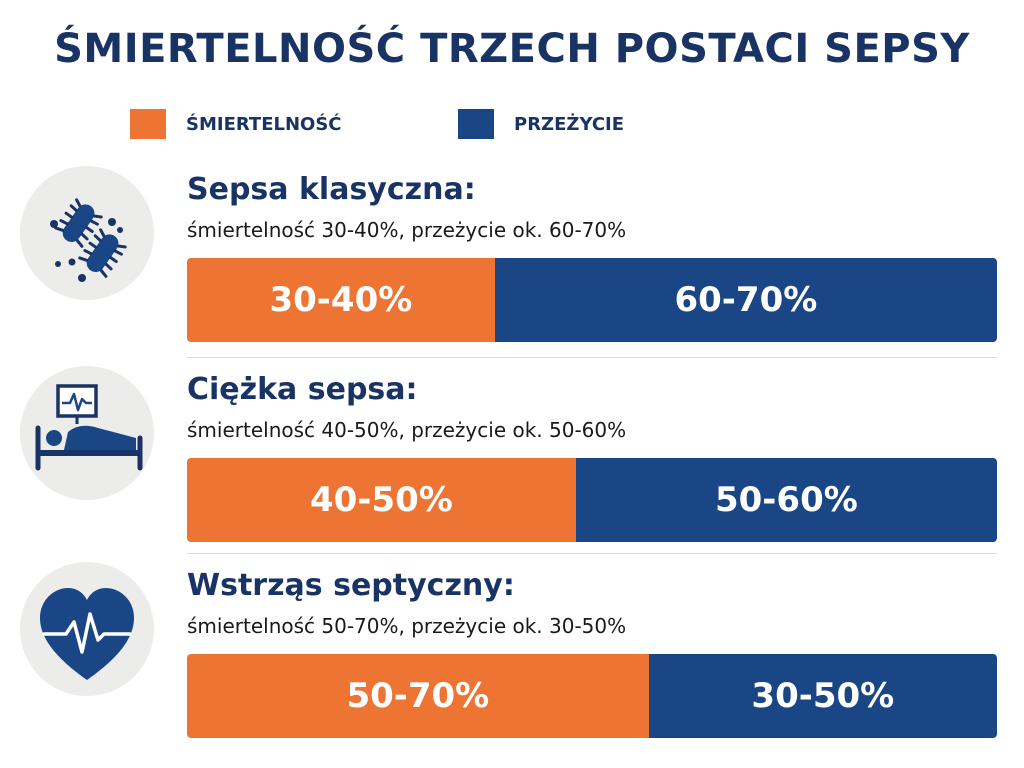  I want to click on bar-segment-mortality: 50-70%, so click(418, 696).